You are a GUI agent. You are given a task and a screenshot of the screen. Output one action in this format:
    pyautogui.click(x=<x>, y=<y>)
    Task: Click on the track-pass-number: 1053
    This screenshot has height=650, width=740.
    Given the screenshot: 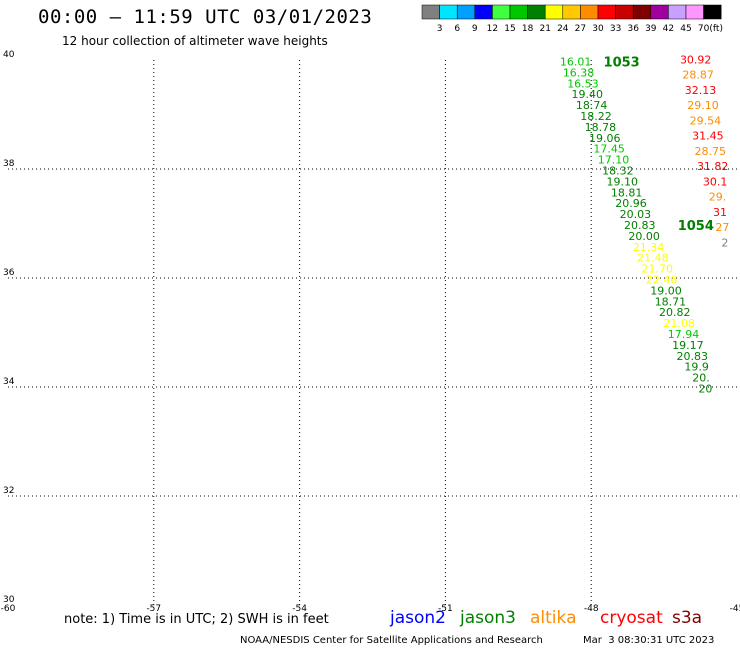 What is the action you would take?
    pyautogui.click(x=622, y=62)
    